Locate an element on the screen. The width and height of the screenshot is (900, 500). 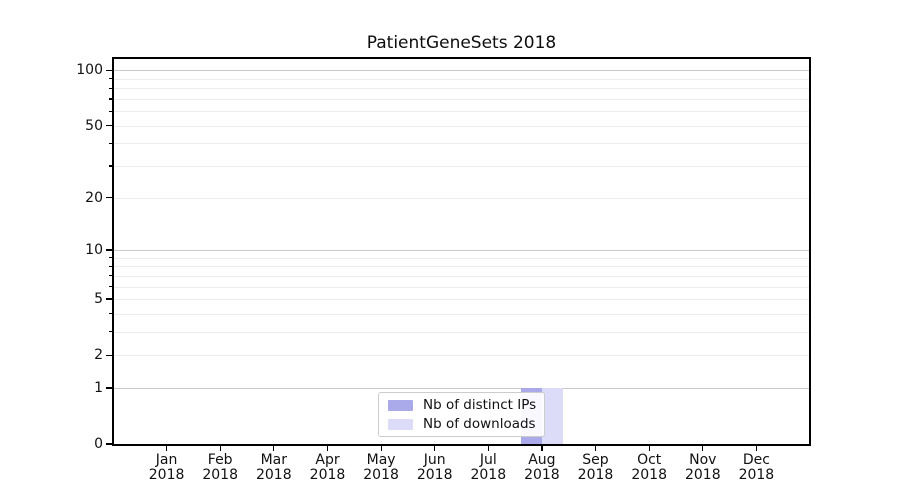
x-axis-line is located at coordinates (461, 445).